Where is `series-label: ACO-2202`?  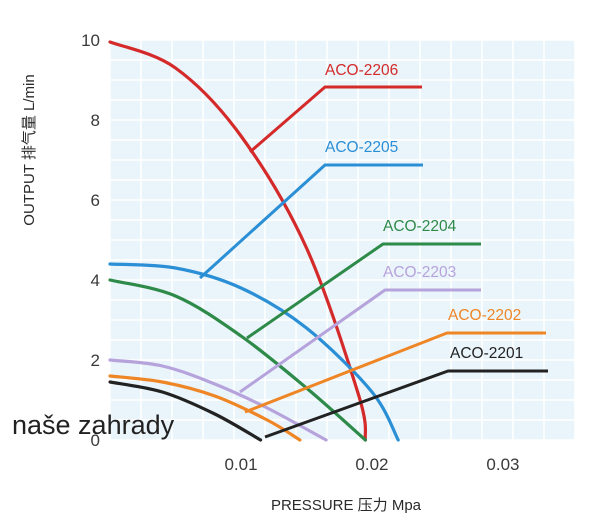
series-label: ACO-2202 is located at coordinates (484, 315).